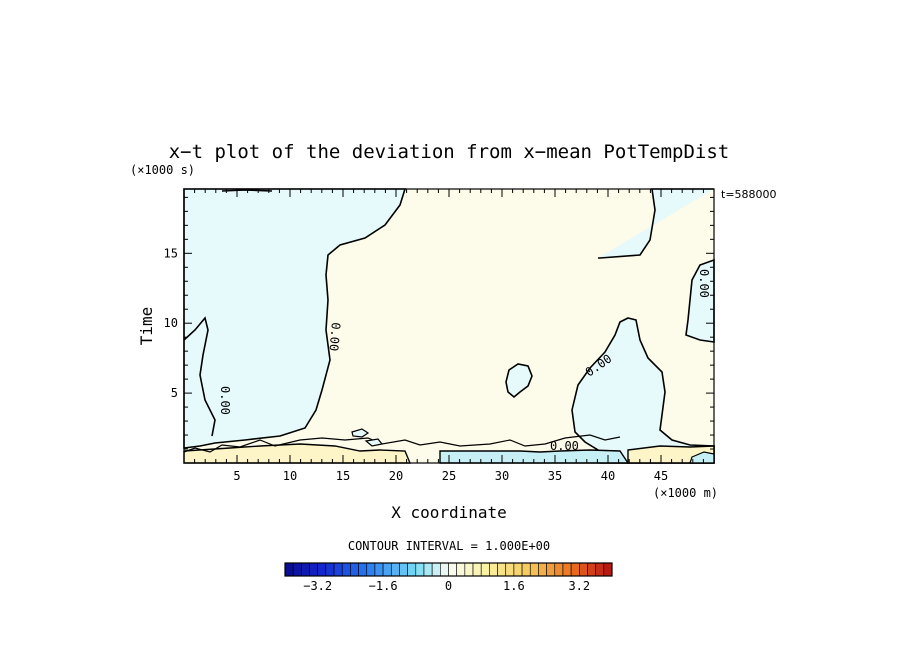  Describe the element at coordinates (290, 476) in the screenshot. I see `x-tick-label: 10` at that location.